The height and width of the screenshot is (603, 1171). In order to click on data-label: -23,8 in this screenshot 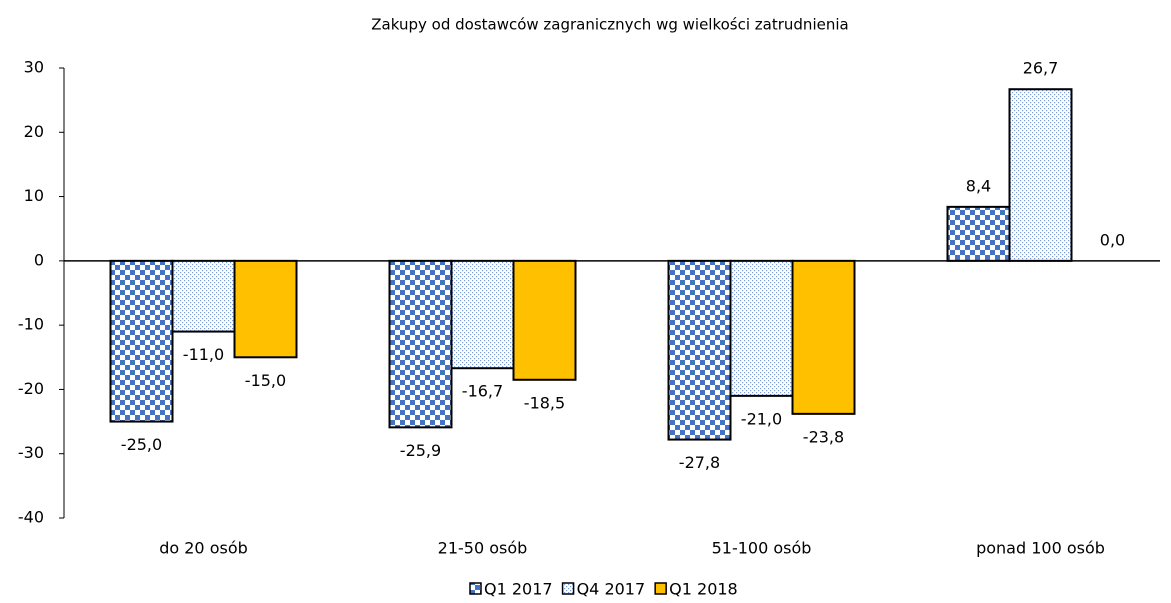, I will do `click(823, 436)`.